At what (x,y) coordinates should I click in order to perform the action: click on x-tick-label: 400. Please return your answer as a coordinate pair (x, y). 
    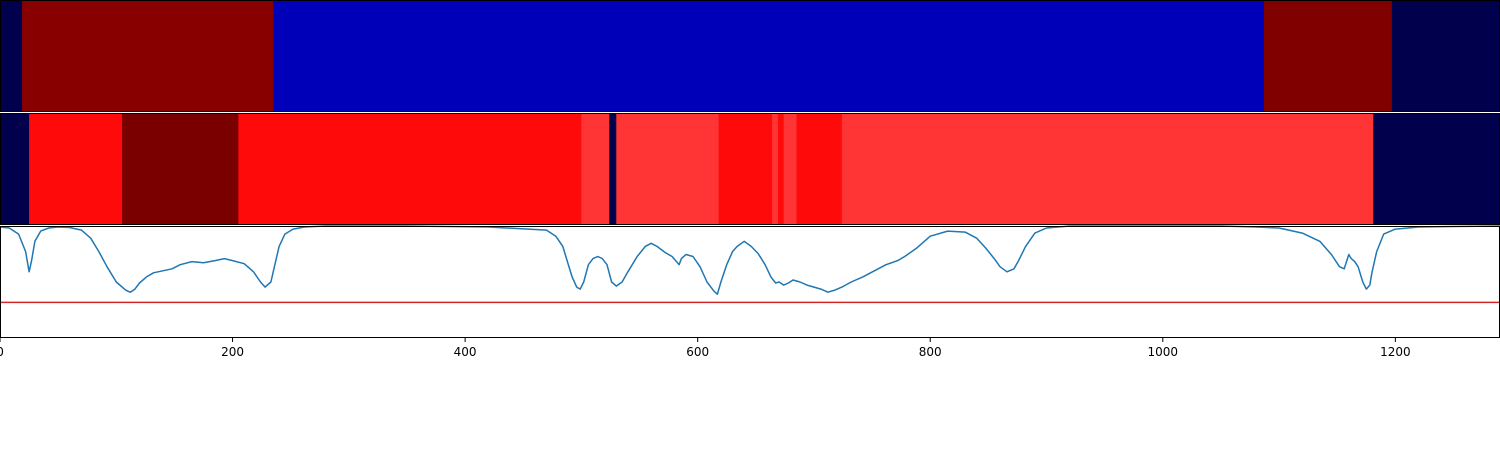
    Looking at the image, I should click on (465, 352).